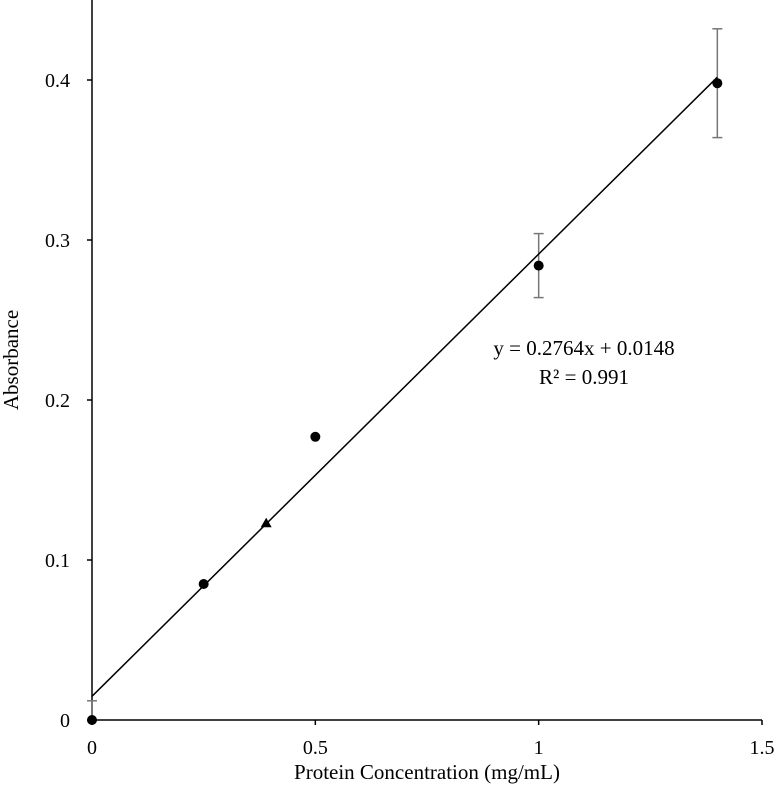  Describe the element at coordinates (762, 748) in the screenshot. I see `x-tick-label: 1.5` at that location.